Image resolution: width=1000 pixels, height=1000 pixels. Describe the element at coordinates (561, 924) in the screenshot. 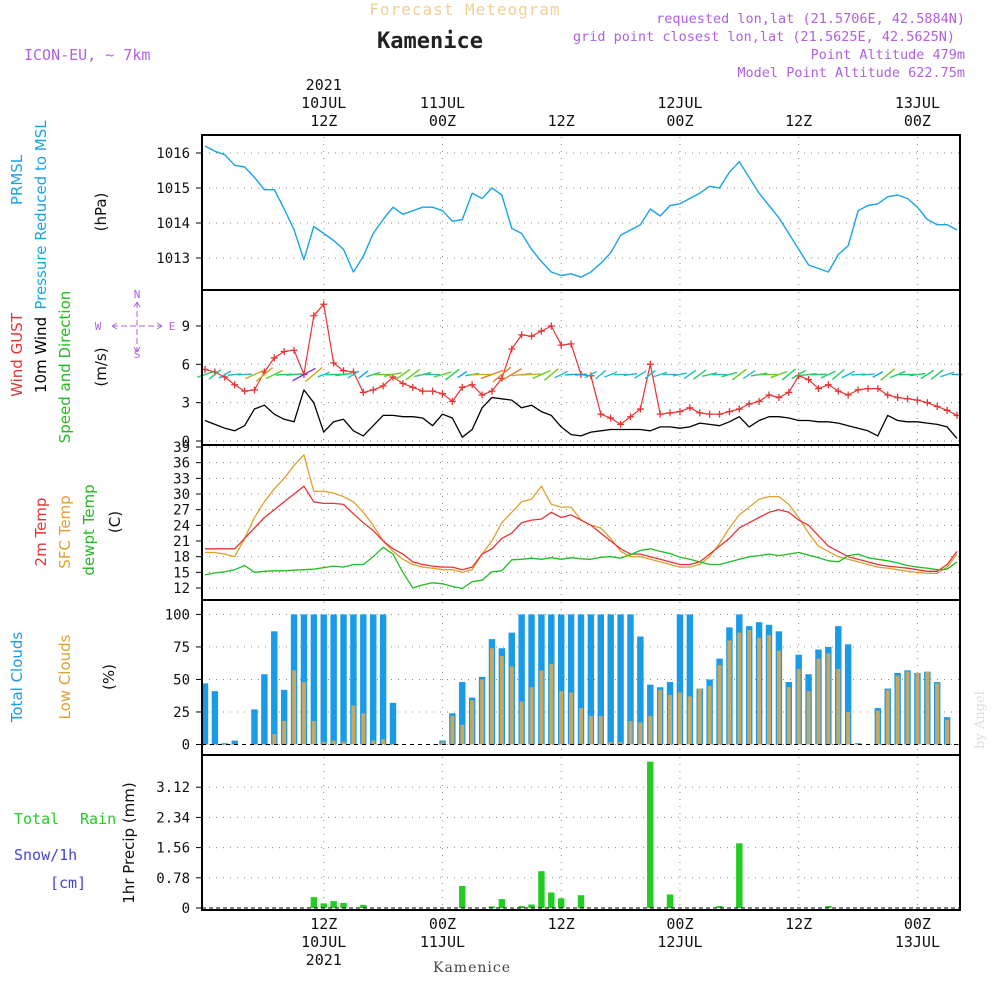

I see `bottom-time-label: 12Z` at that location.